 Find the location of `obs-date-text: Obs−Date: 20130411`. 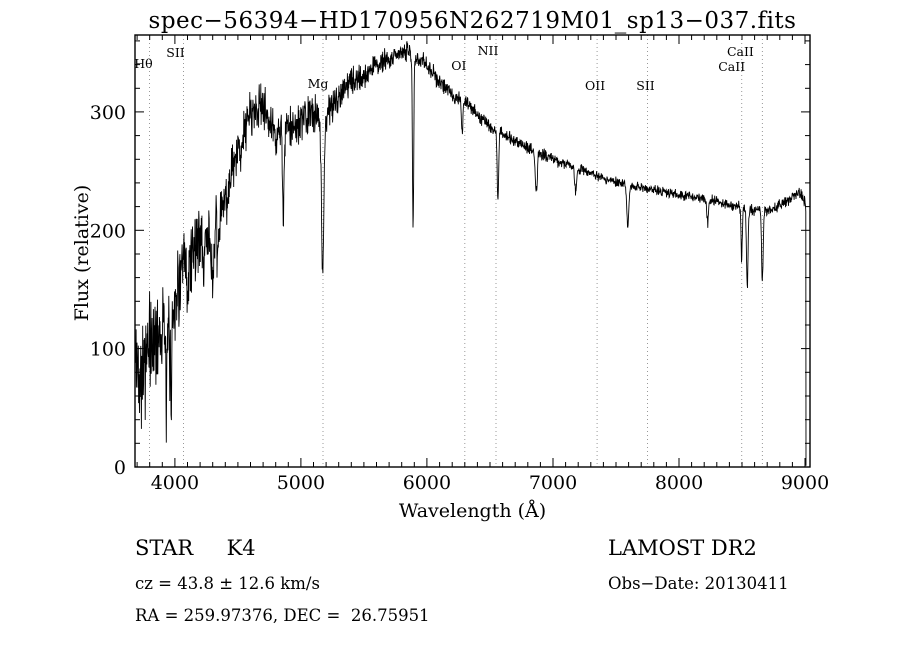

obs-date-text: Obs−Date: 20130411 is located at coordinates (698, 583).